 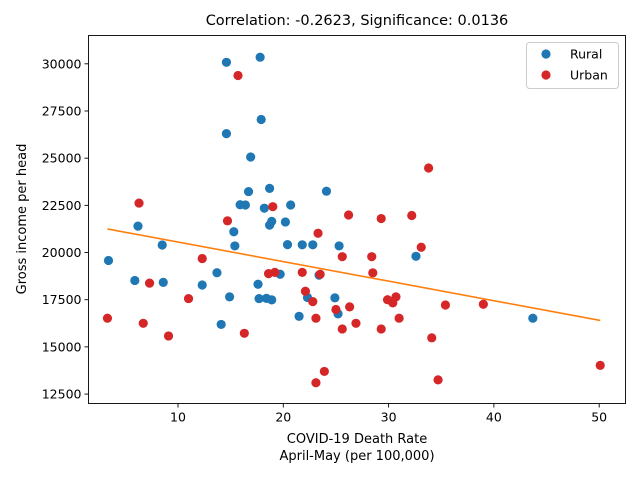 What do you see at coordinates (62, 158) in the screenshot?
I see `y-tick-label: 25000` at bounding box center [62, 158].